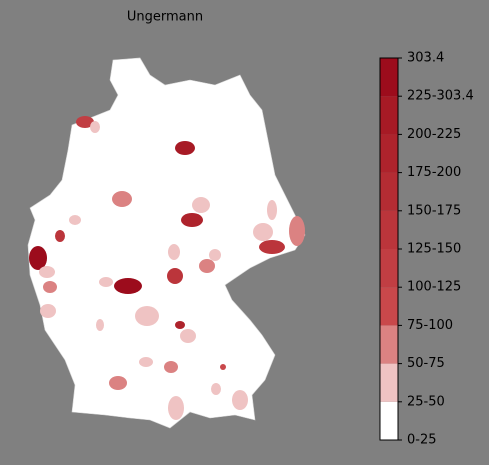 The image size is (489, 465). What do you see at coordinates (422, 440) in the screenshot?
I see `colorbar-label: 0-25` at bounding box center [422, 440].